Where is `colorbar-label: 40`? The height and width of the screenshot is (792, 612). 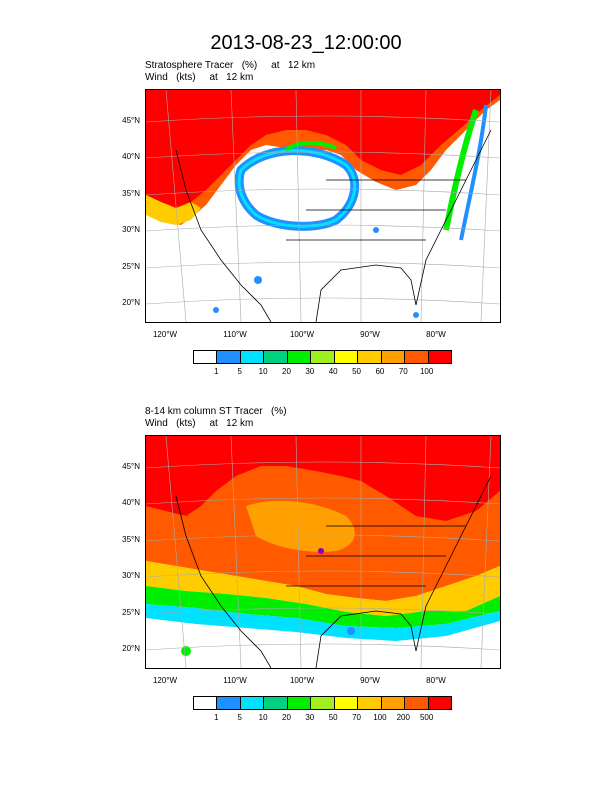
colorbar-label: 40 is located at coordinates (333, 371).